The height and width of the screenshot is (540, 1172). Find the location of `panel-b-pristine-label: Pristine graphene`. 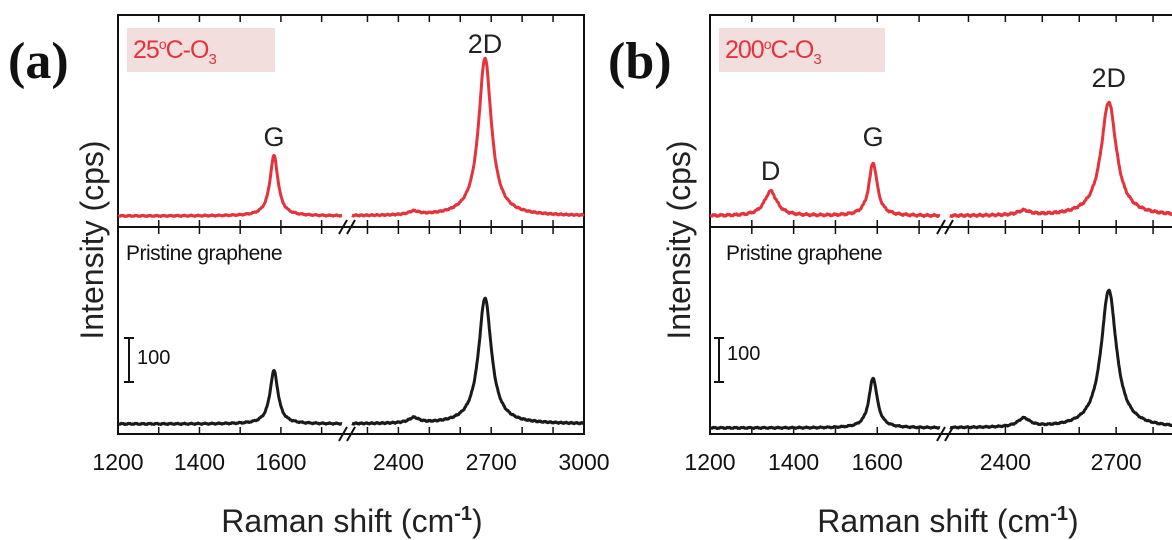

panel-b-pristine-label: Pristine graphene is located at coordinates (804, 253).